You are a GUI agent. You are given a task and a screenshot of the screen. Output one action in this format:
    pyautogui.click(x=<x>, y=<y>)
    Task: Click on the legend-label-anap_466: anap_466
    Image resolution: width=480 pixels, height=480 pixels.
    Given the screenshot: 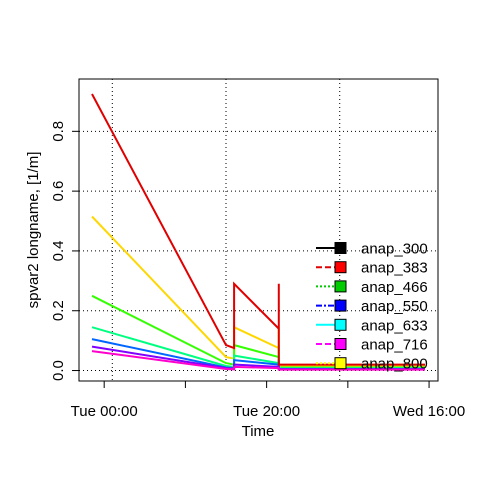 What is the action you would take?
    pyautogui.click(x=394, y=287)
    